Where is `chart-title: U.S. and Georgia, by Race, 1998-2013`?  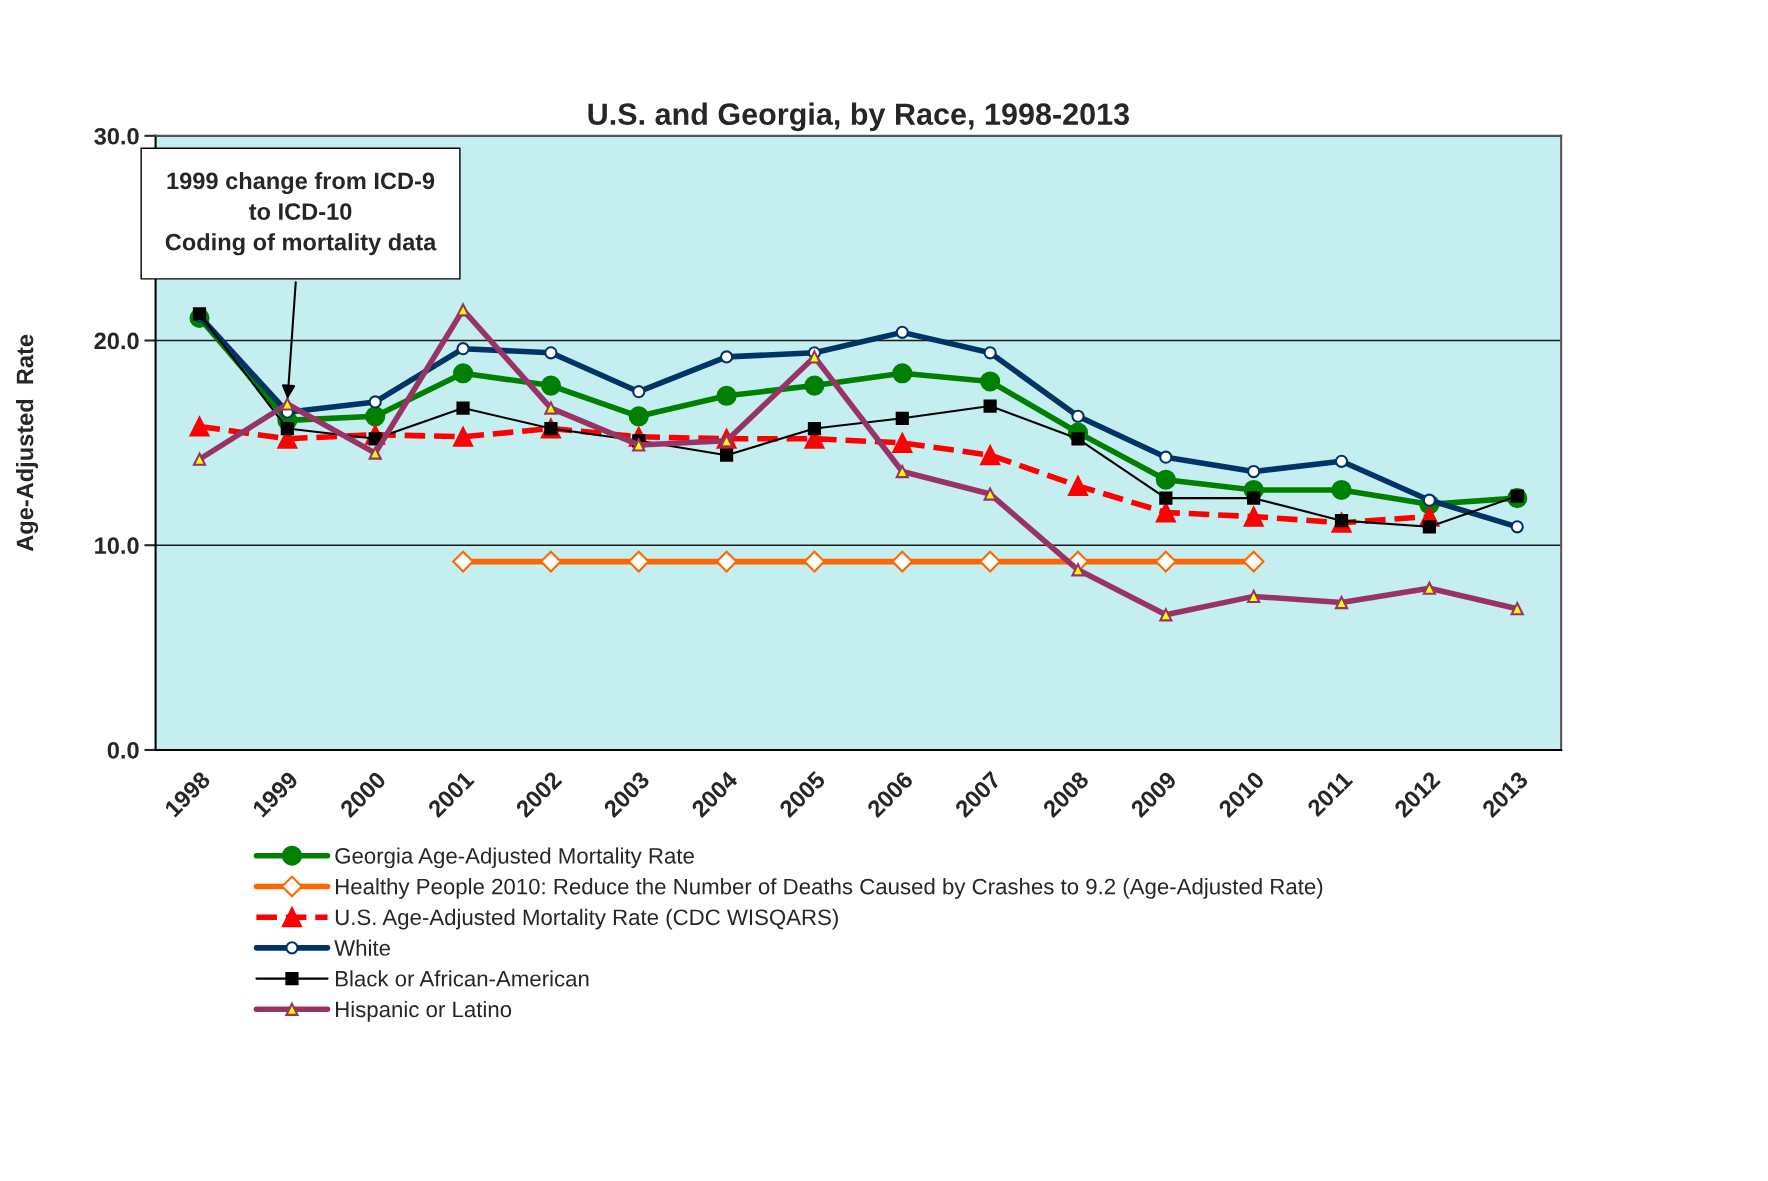 chart-title: U.S. and Georgia, by Race, 1998-2013 is located at coordinates (859, 117).